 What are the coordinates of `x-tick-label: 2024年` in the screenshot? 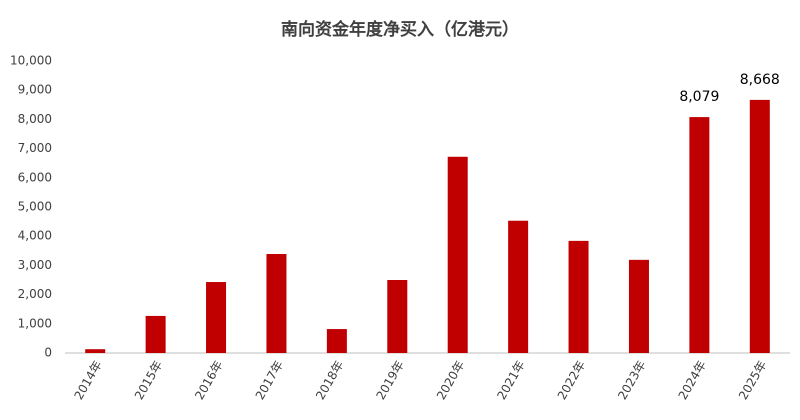 It's located at (692, 380).